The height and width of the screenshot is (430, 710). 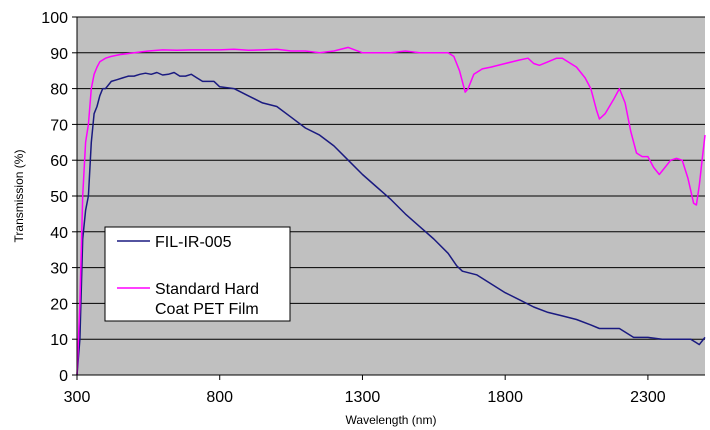 What do you see at coordinates (207, 309) in the screenshot?
I see `legend-label-line-2: Coat PET Film` at bounding box center [207, 309].